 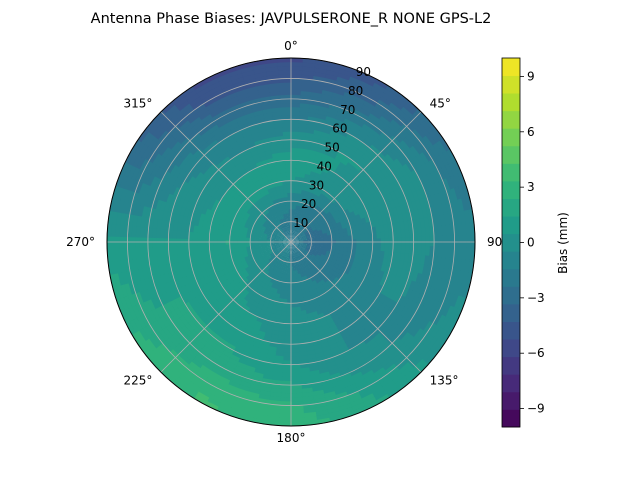 What do you see at coordinates (536, 353) in the screenshot?
I see `colorbar-tick-label: −6` at bounding box center [536, 353].